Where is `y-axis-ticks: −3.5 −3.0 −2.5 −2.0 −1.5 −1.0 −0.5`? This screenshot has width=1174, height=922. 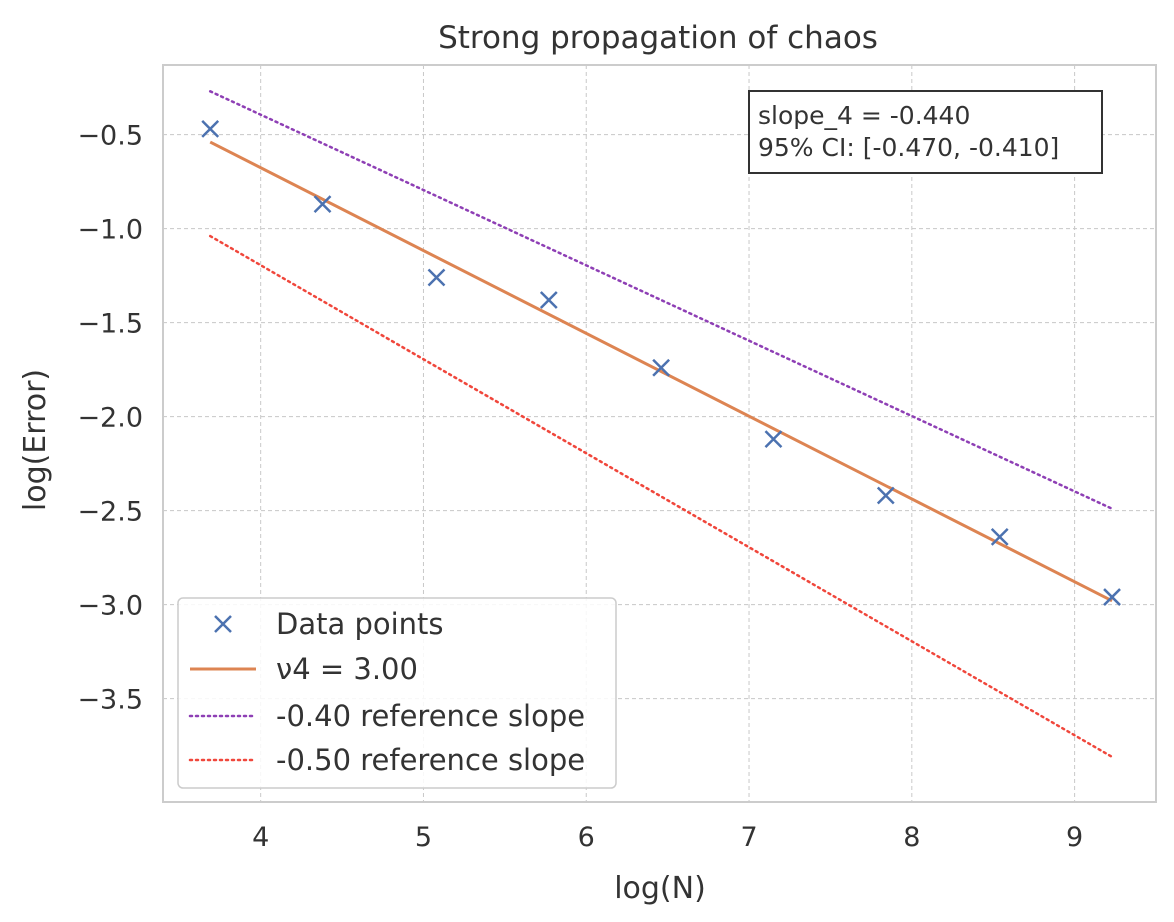
y-axis-ticks: −3.5 −3.0 −2.5 −2.0 −1.5 −1.0 −0.5 is located at coordinates (110, 418).